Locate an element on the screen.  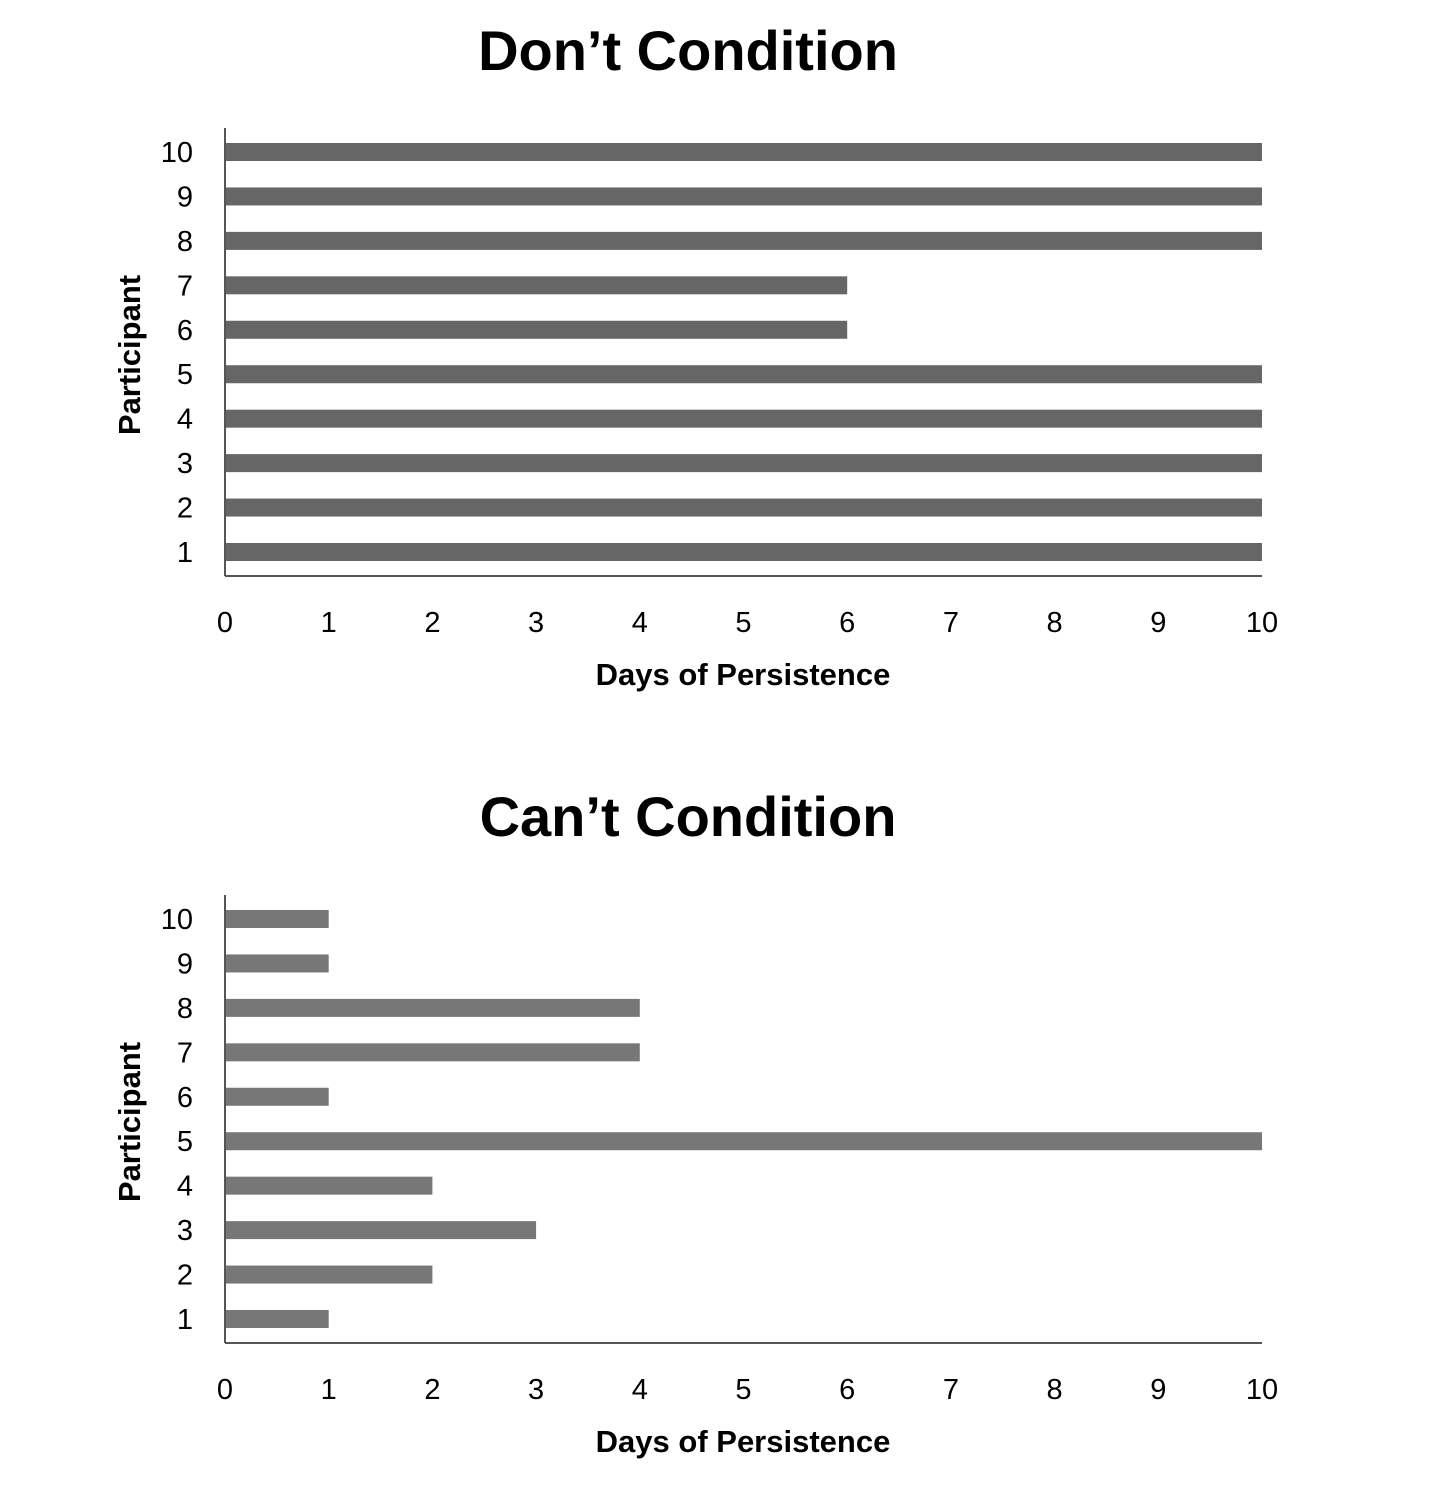
chart-title: Don’t Condition is located at coordinates (688, 50).